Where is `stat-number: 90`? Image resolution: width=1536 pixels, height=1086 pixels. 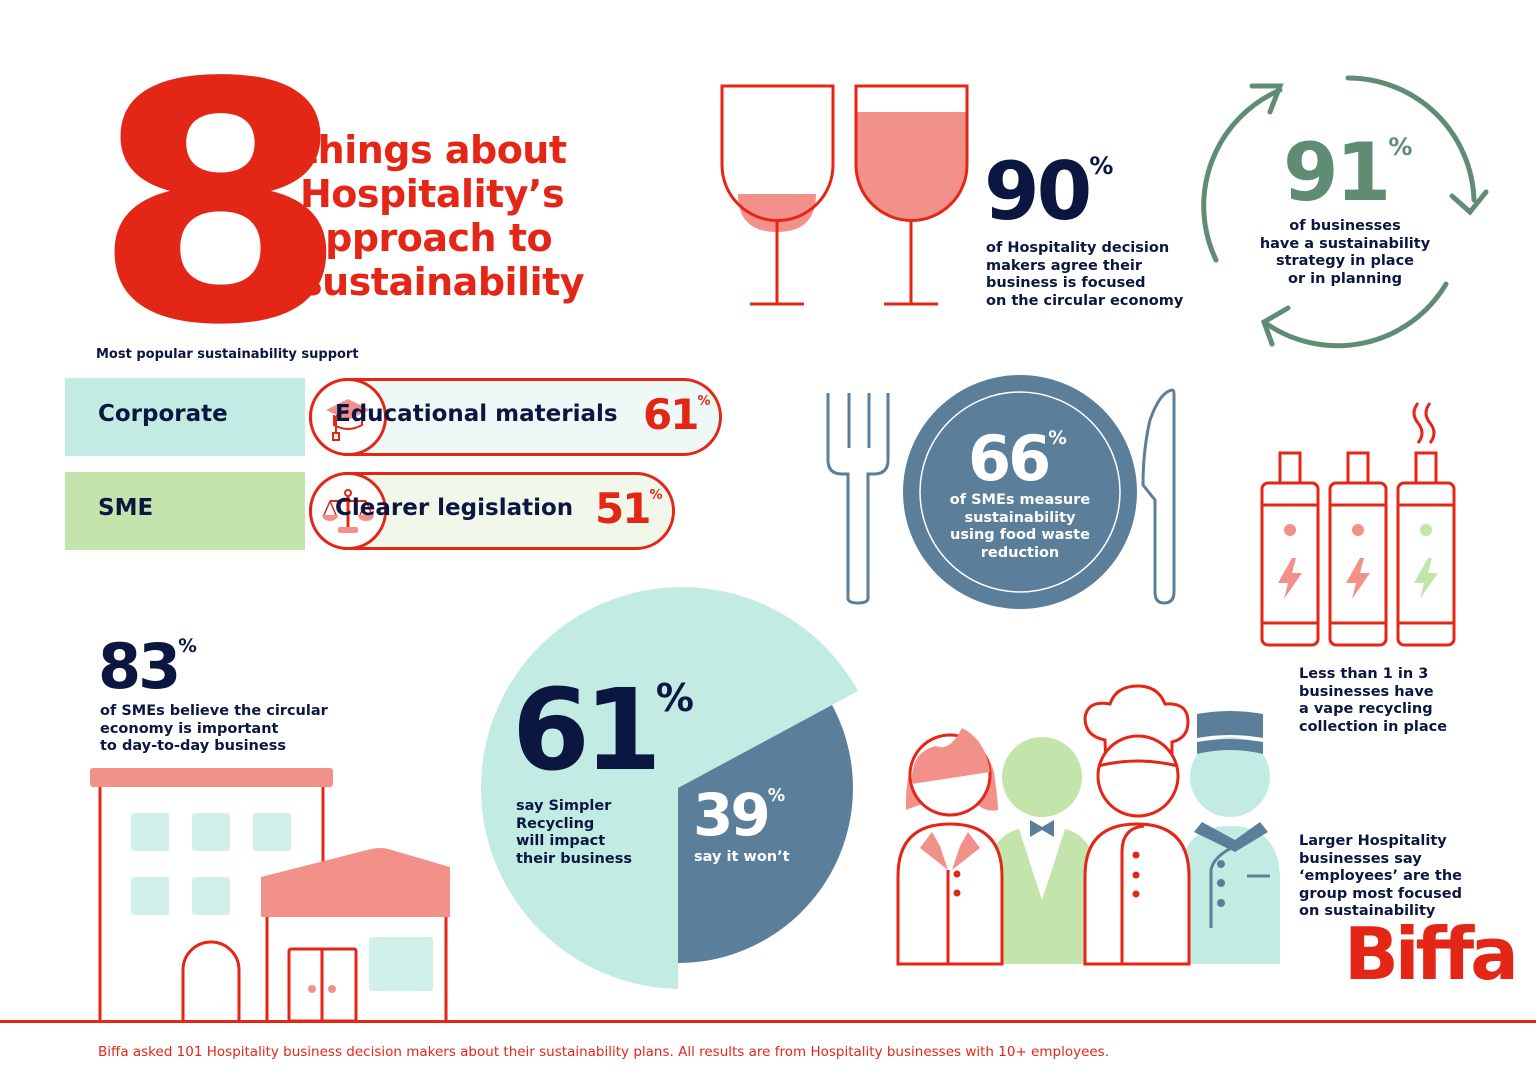 stat-number: 90 is located at coordinates (1038, 191).